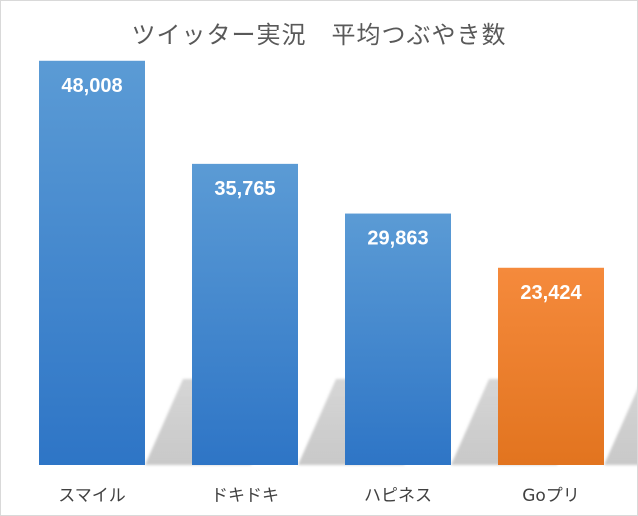 This screenshot has width=638, height=516. I want to click on category-label: ドキドキ, so click(245, 496).